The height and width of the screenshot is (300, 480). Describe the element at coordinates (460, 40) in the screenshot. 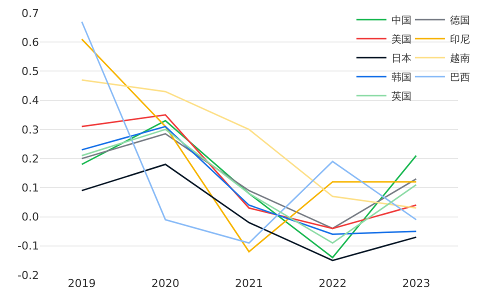

I see `legend-label: 印尼` at that location.